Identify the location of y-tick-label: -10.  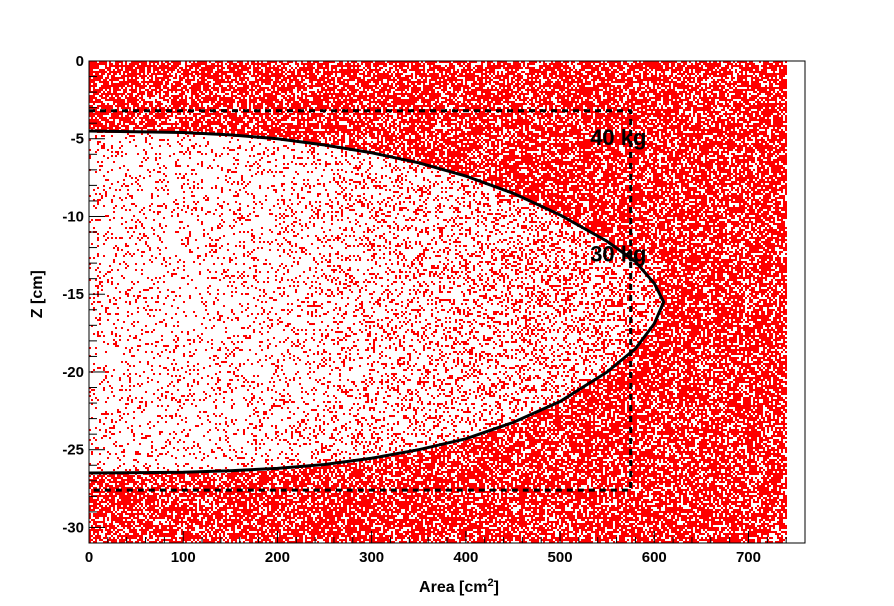
(73, 216).